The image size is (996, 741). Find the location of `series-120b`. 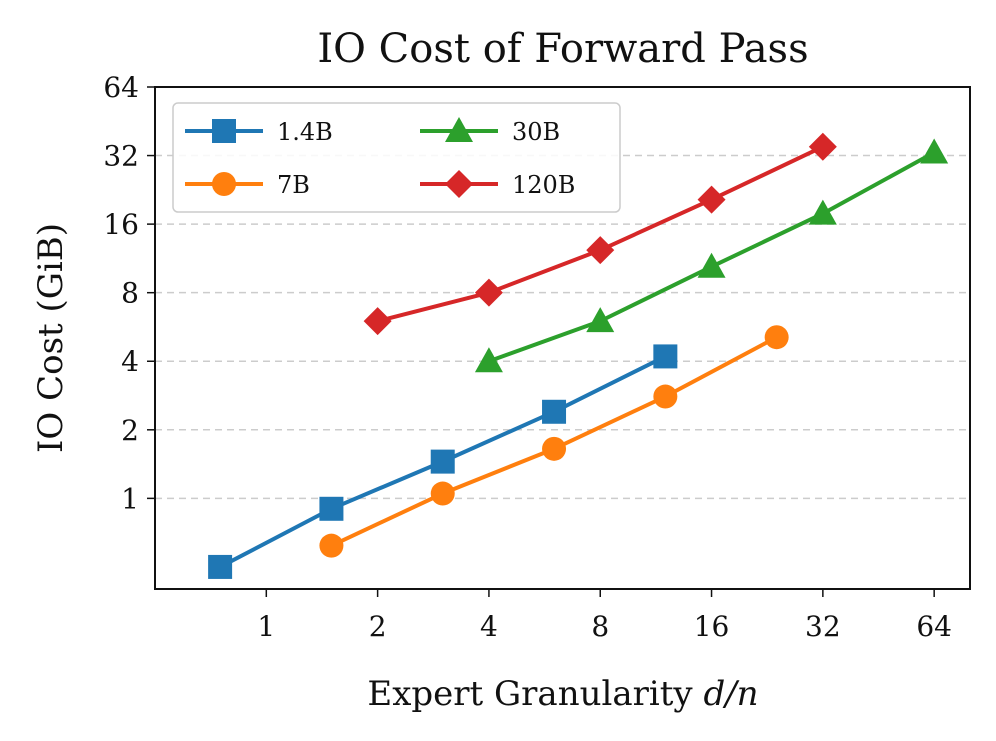

series-120b is located at coordinates (600, 234).